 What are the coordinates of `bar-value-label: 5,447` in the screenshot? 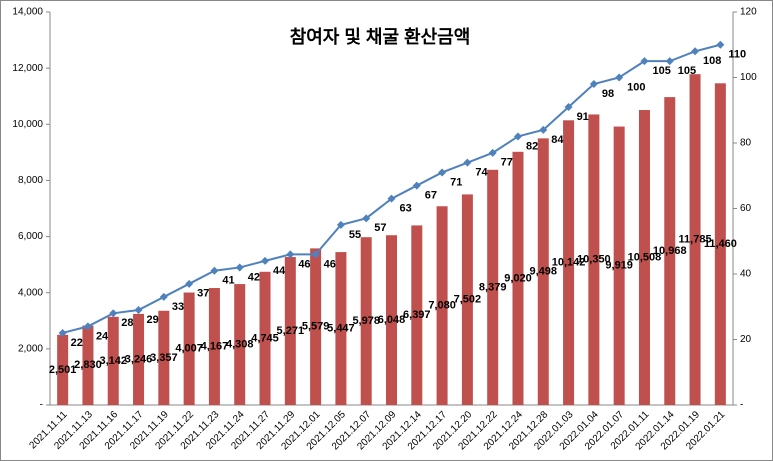 It's located at (341, 328).